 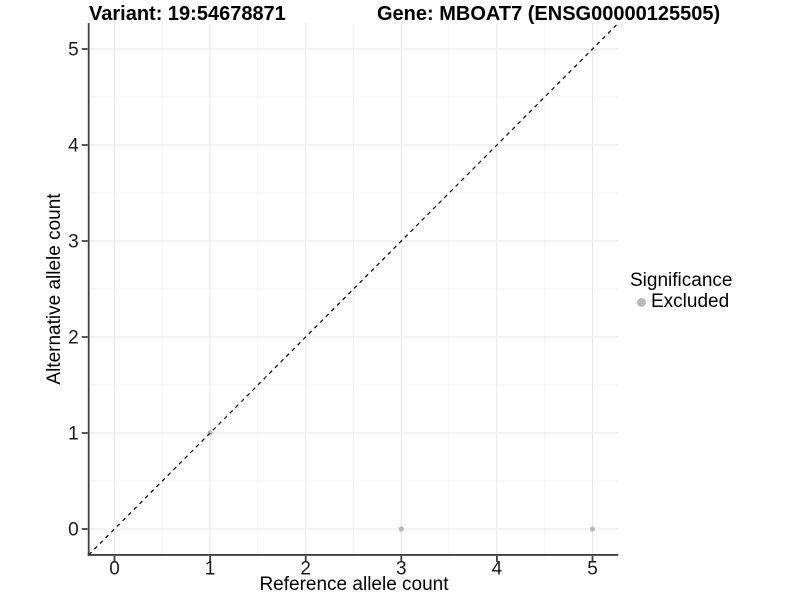 What do you see at coordinates (73, 146) in the screenshot?
I see `y-tick-label: 4` at bounding box center [73, 146].